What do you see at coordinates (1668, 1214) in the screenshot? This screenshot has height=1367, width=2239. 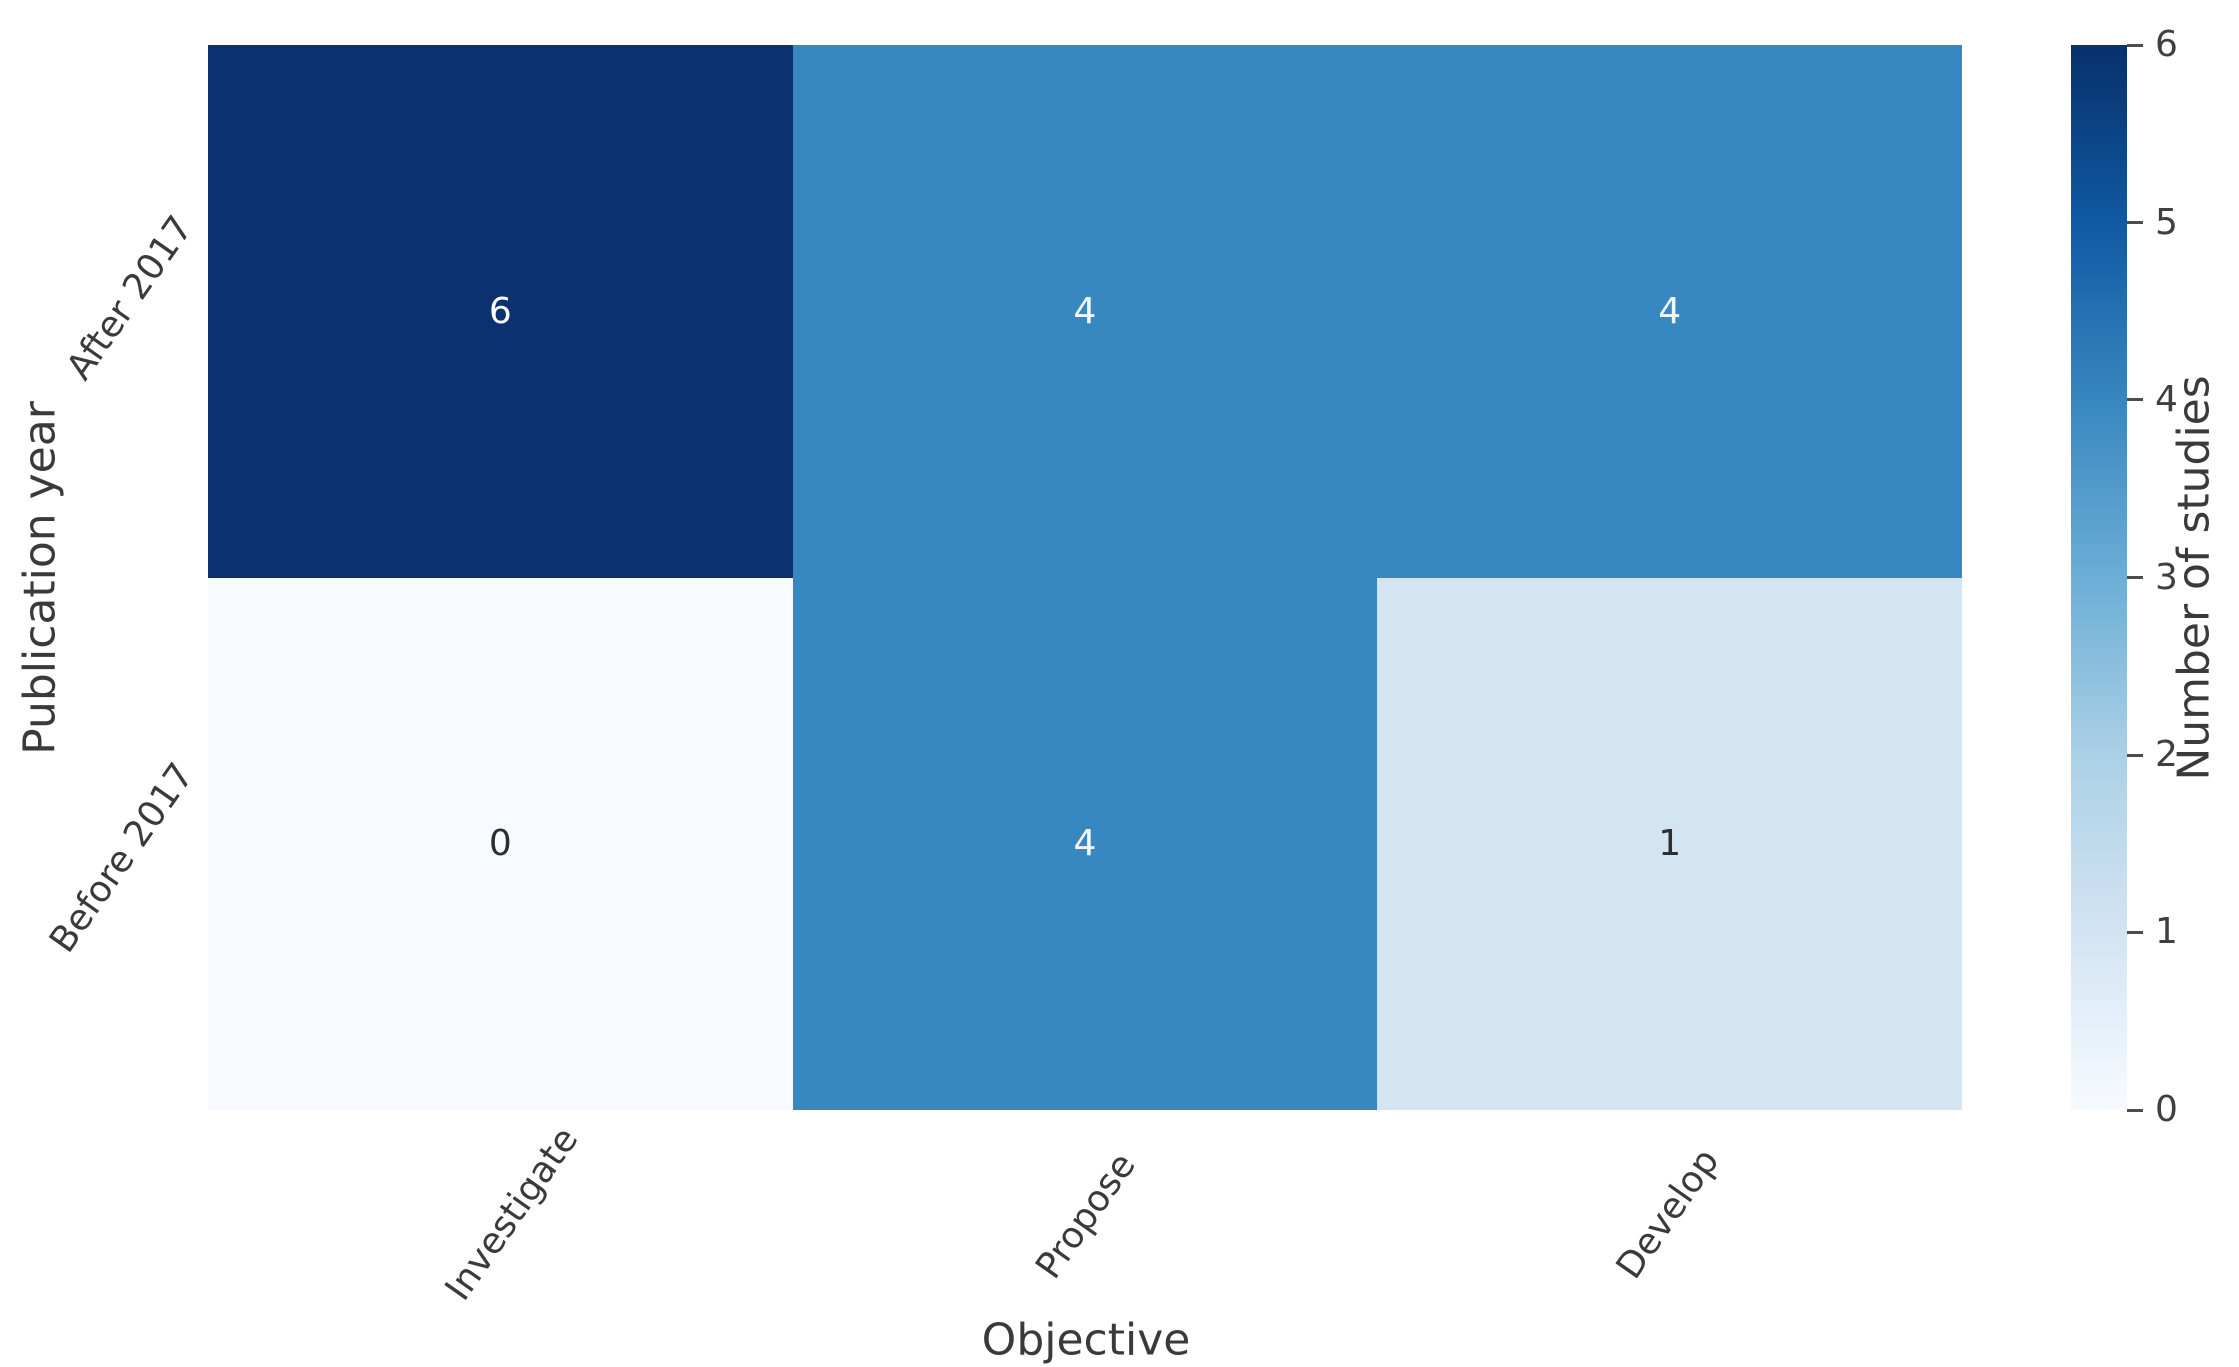 I see `xtick-develop: Develop` at bounding box center [1668, 1214].